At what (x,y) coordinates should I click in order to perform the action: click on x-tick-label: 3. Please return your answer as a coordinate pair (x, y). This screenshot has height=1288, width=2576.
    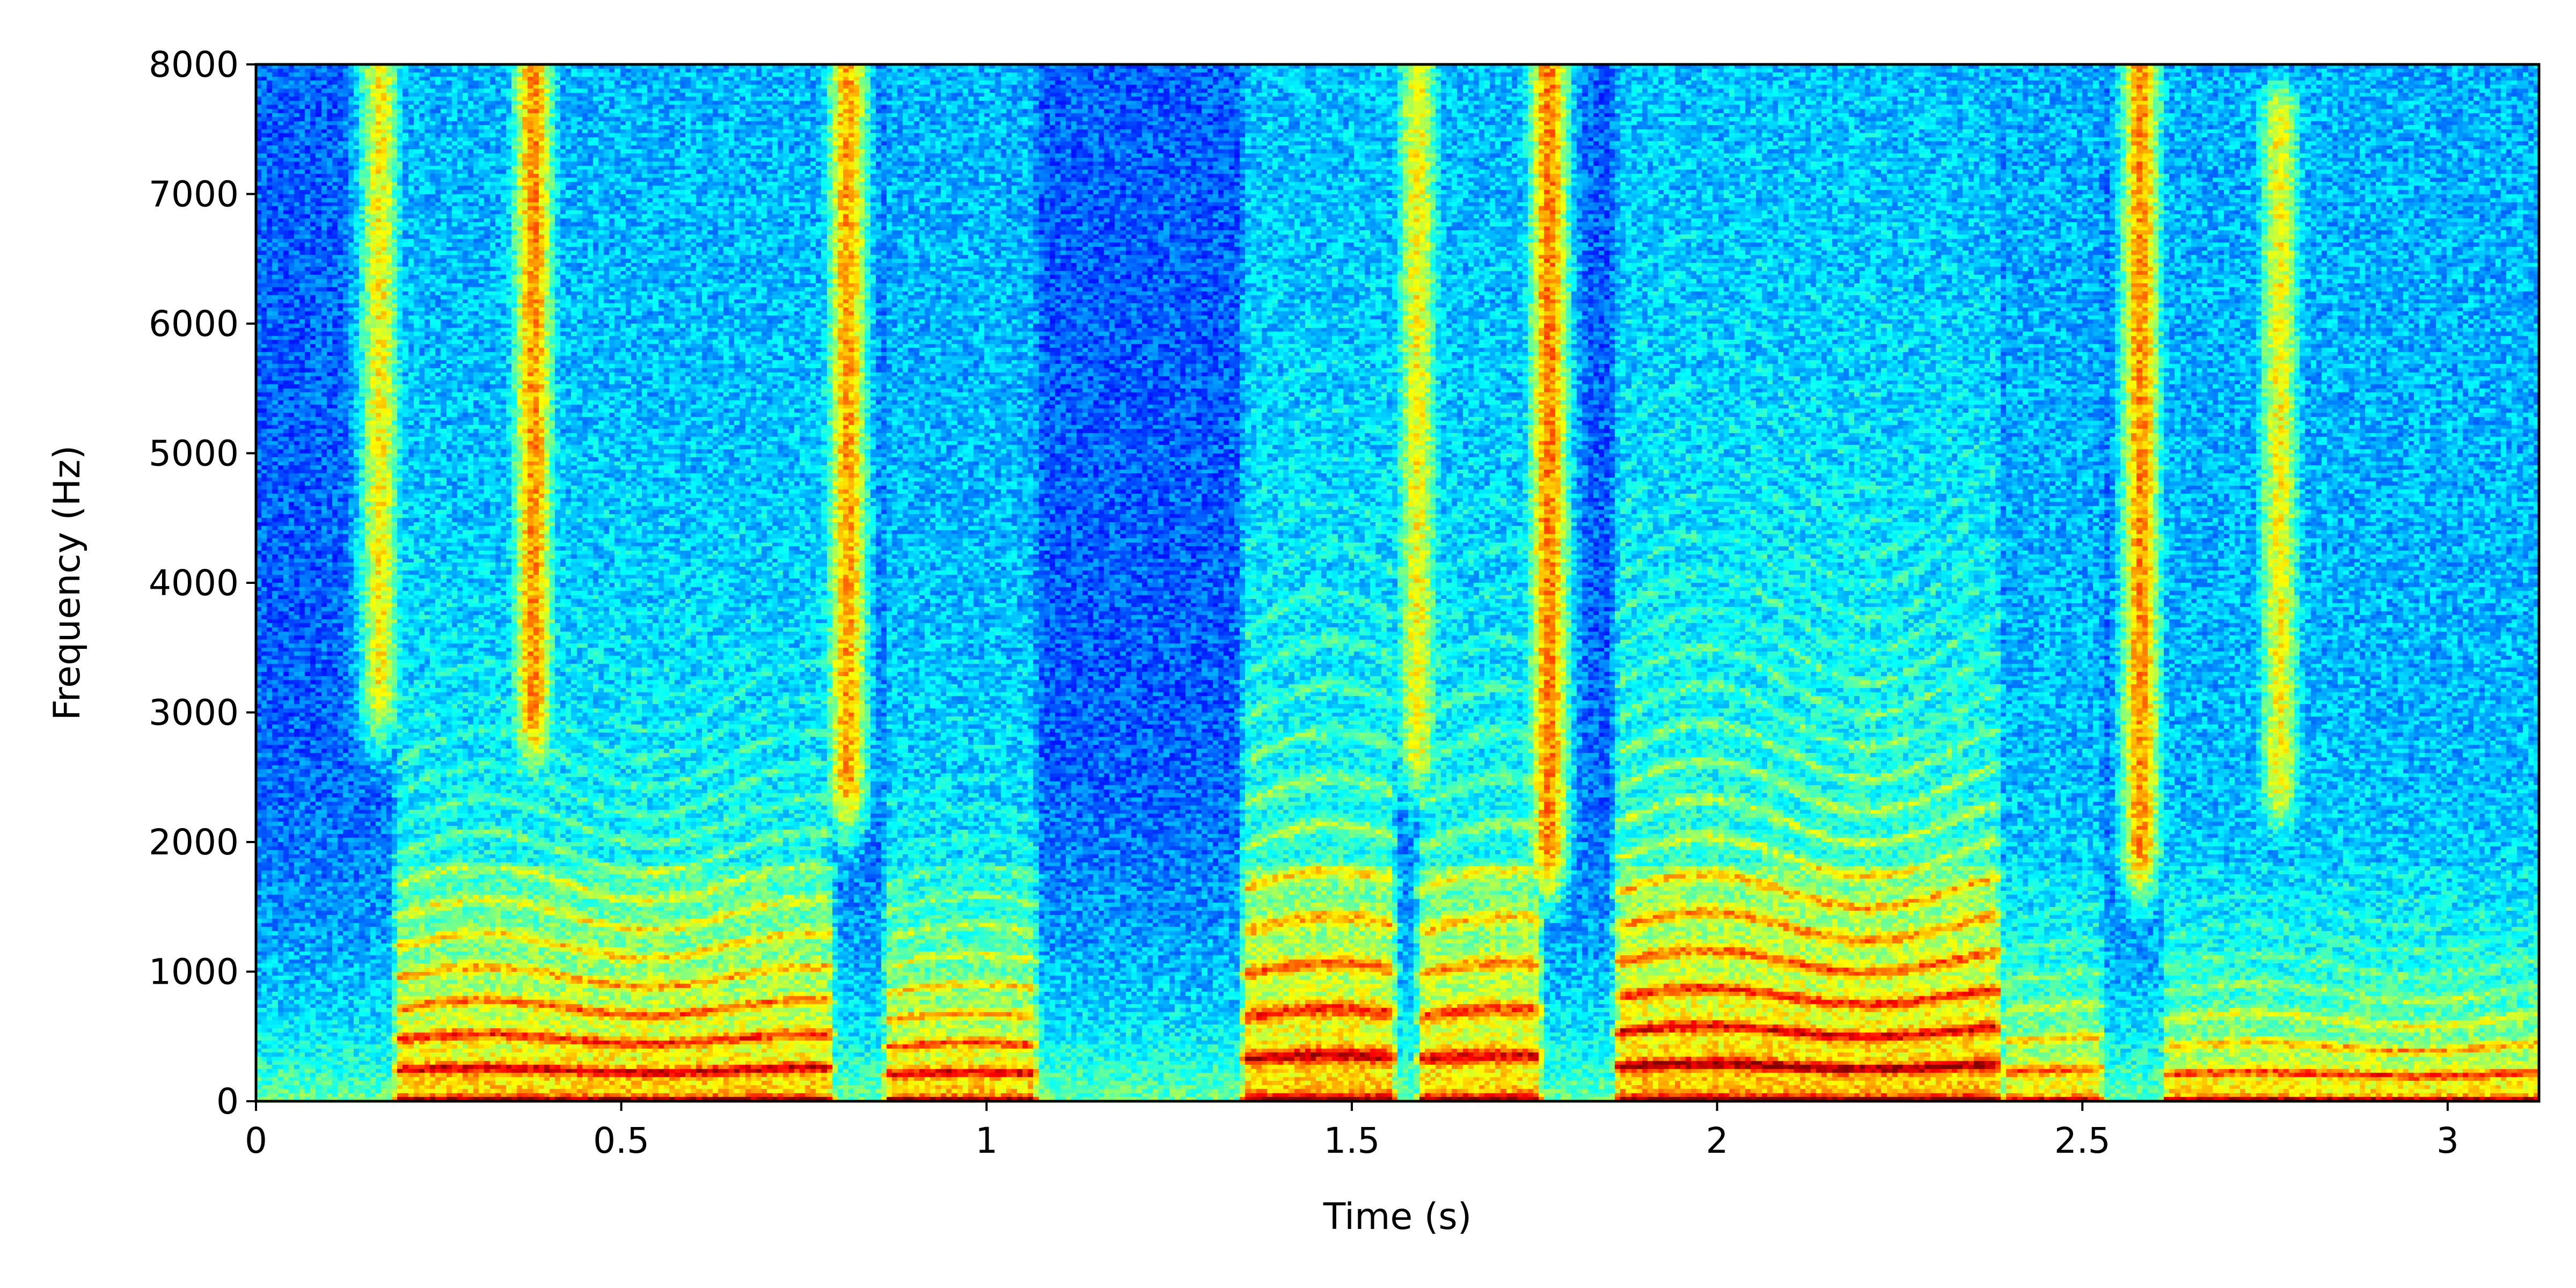
    Looking at the image, I should click on (2447, 1140).